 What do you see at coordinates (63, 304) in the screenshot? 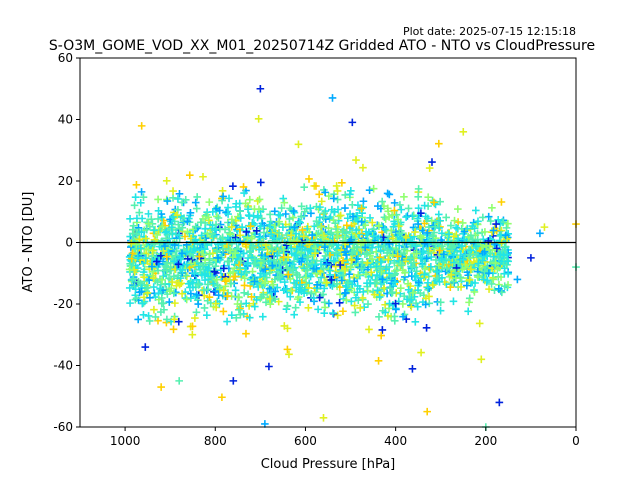
I see `y-tick-label: -20` at bounding box center [63, 304].